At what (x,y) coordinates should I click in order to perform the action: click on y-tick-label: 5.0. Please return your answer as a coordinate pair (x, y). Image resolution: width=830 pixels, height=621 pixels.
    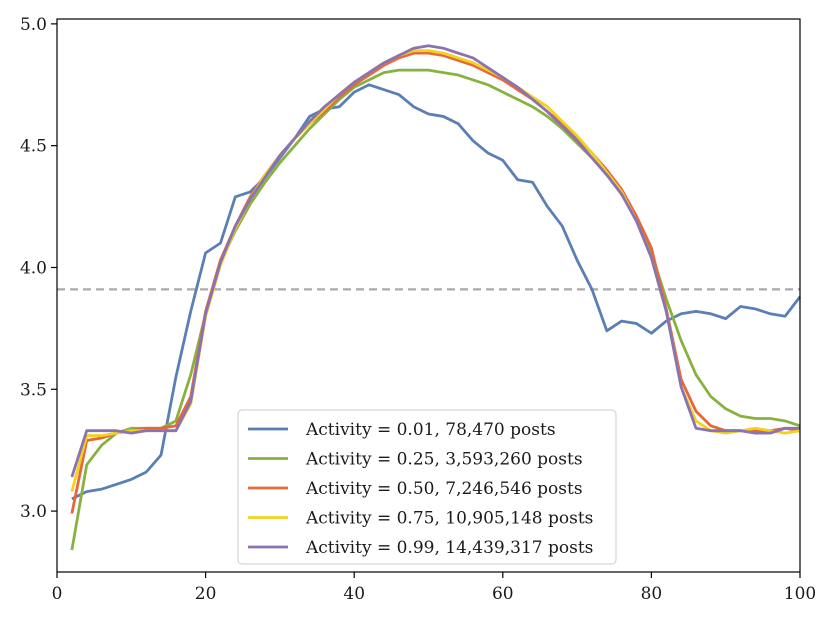
    Looking at the image, I should click on (33, 25).